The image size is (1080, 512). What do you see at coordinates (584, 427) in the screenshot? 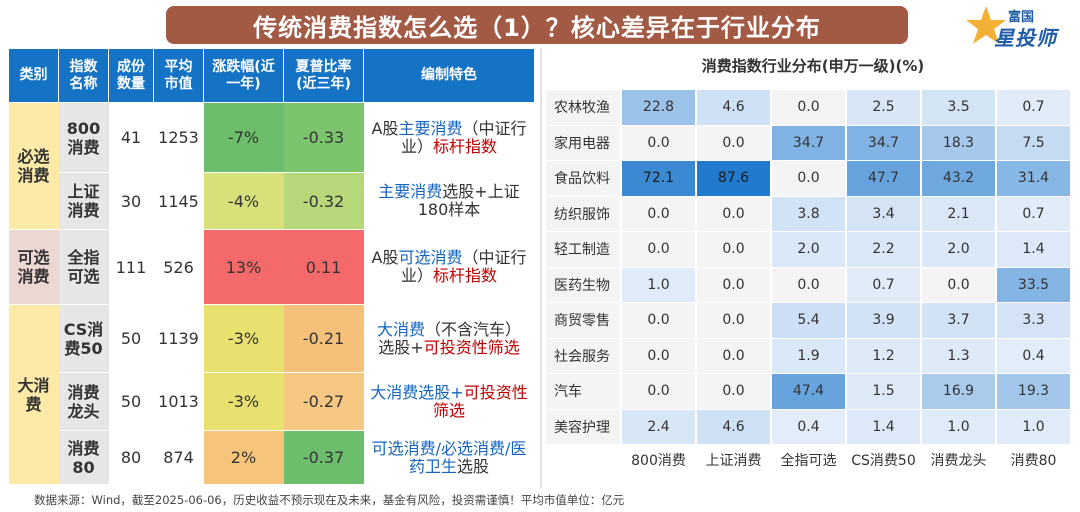
I see `industry-label: 美容护理` at bounding box center [584, 427].